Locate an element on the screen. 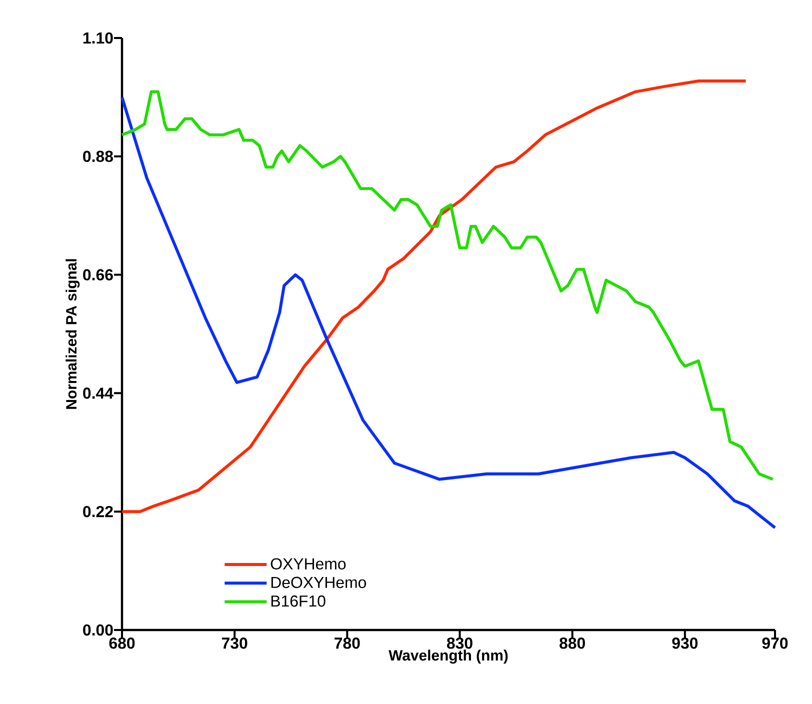 The image size is (812, 704). x-axis-title: Wavelength (nm) is located at coordinates (448, 657).